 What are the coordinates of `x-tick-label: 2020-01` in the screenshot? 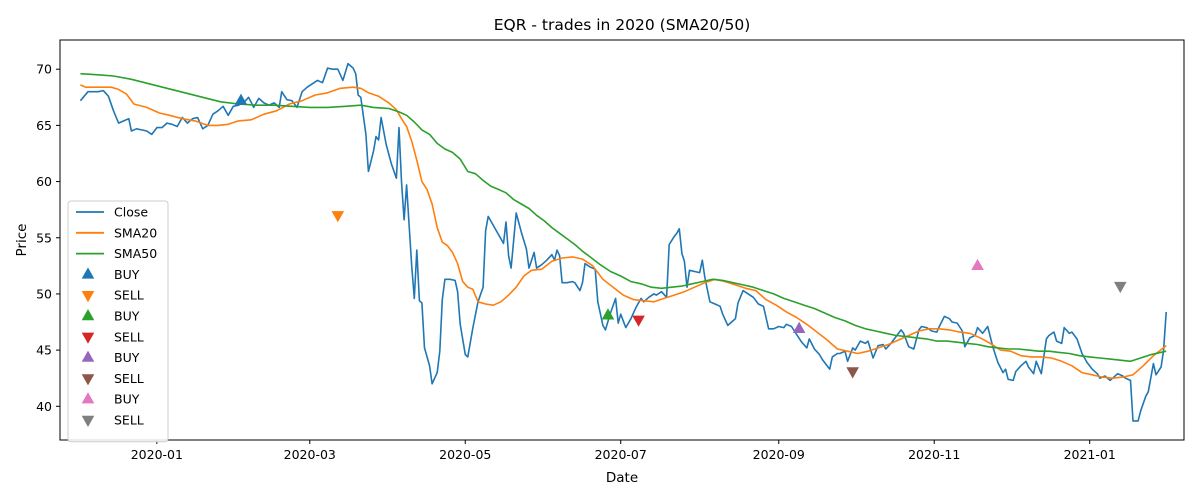 It's located at (157, 454).